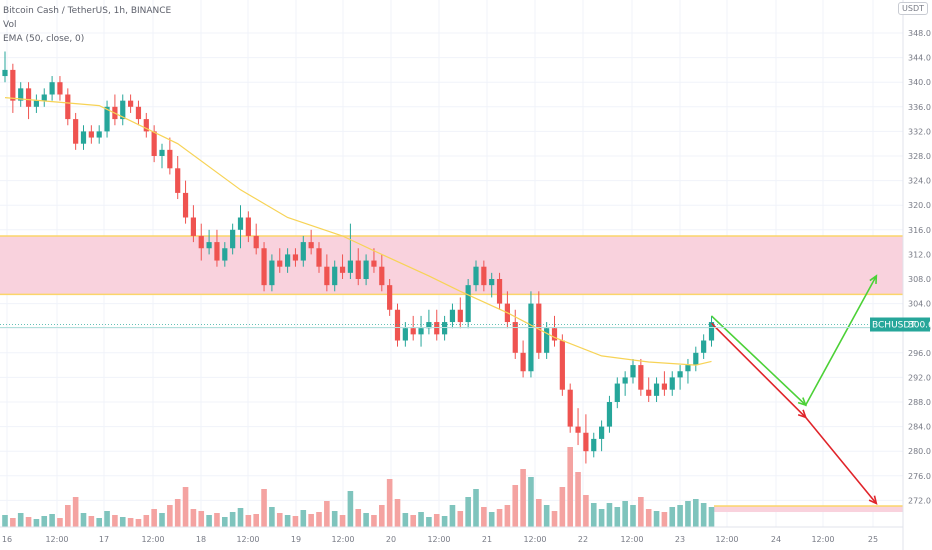 This screenshot has height=550, width=932. I want to click on price-tick-label: 348.0, so click(919, 33).